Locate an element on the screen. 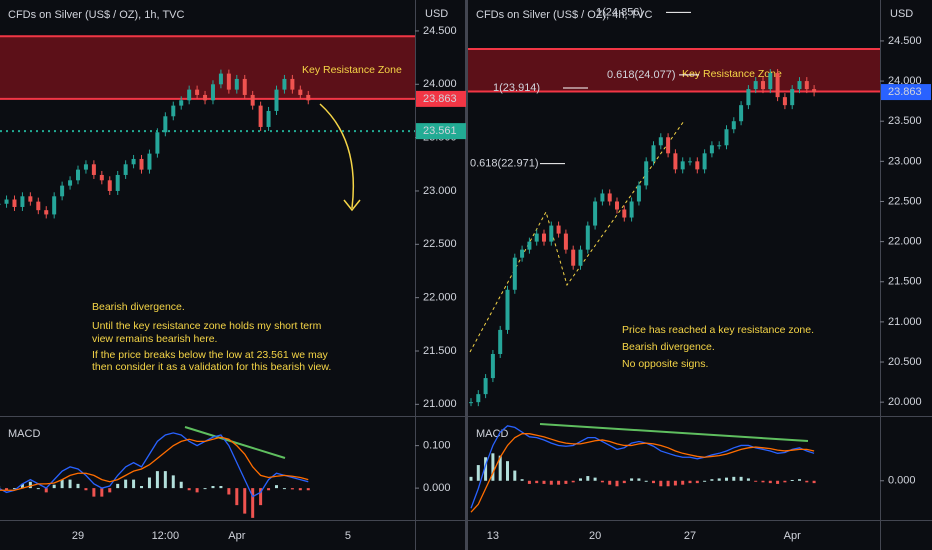  y-tick-label: 23.000 is located at coordinates (440, 191).